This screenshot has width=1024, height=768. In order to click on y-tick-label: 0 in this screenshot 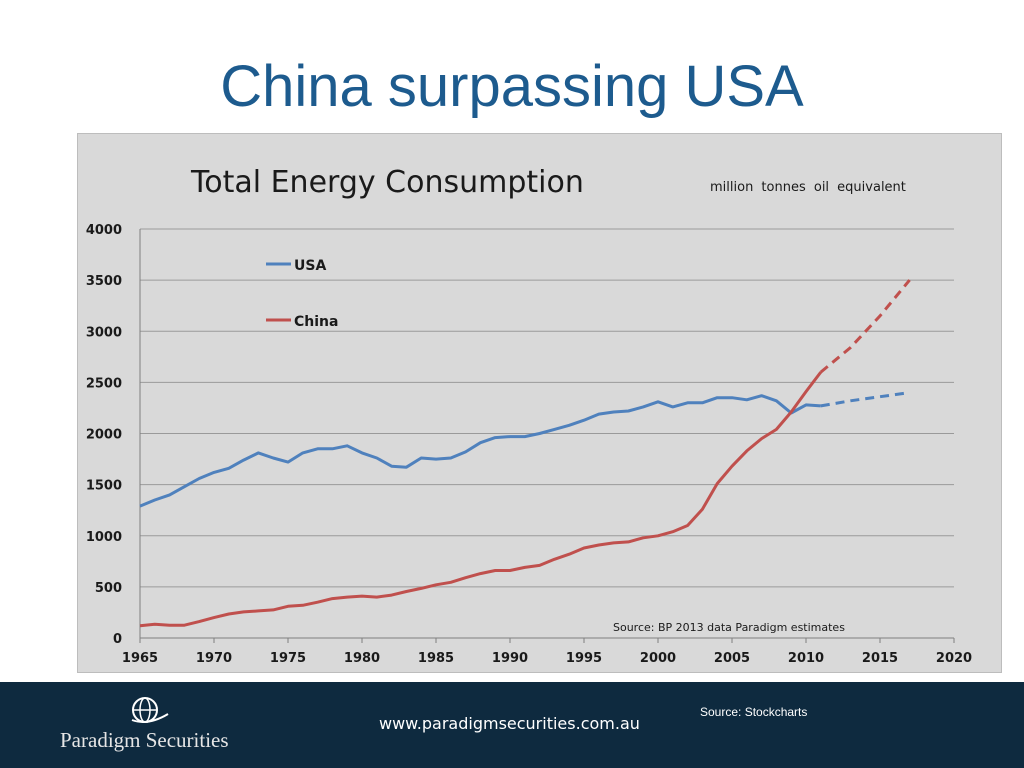, I will do `click(117, 639)`.